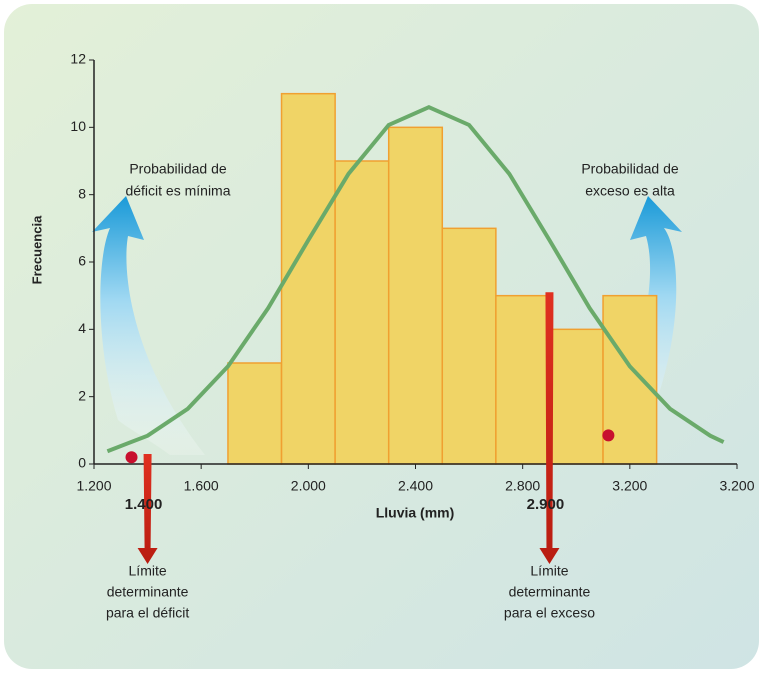  What do you see at coordinates (82, 463) in the screenshot?
I see `y-tick-label: 0` at bounding box center [82, 463].